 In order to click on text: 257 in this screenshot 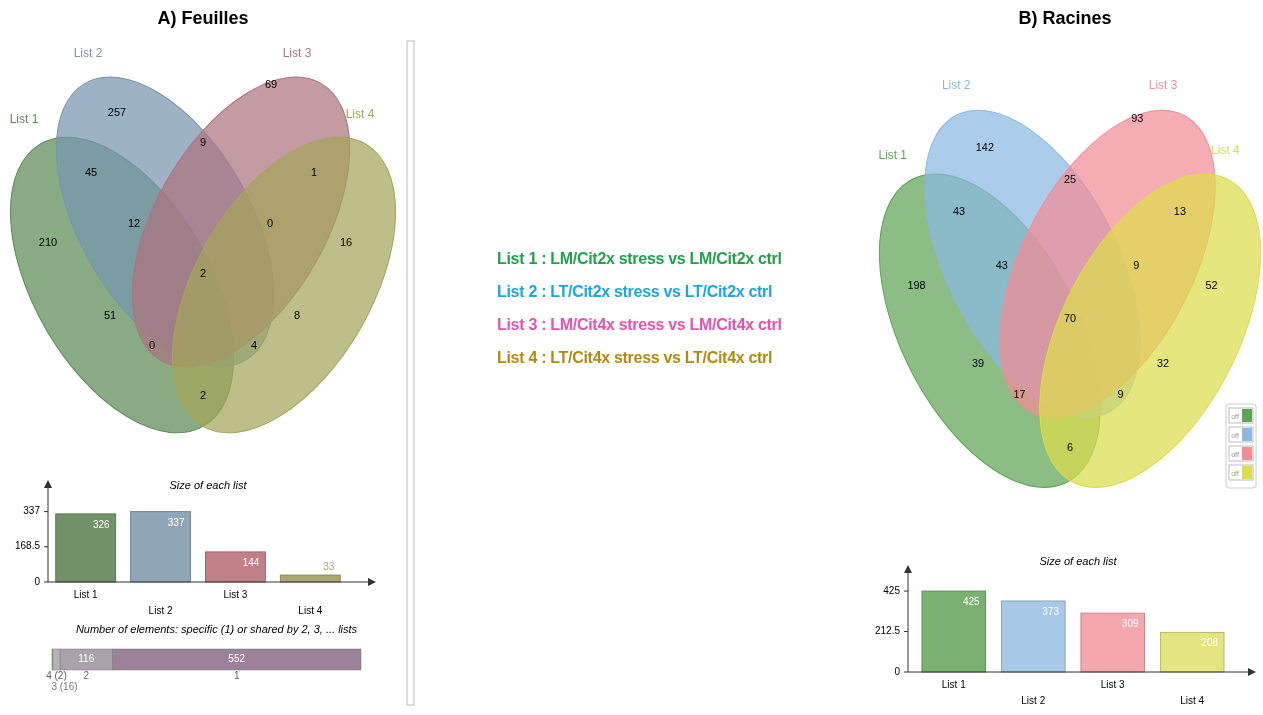, I will do `click(117, 111)`.